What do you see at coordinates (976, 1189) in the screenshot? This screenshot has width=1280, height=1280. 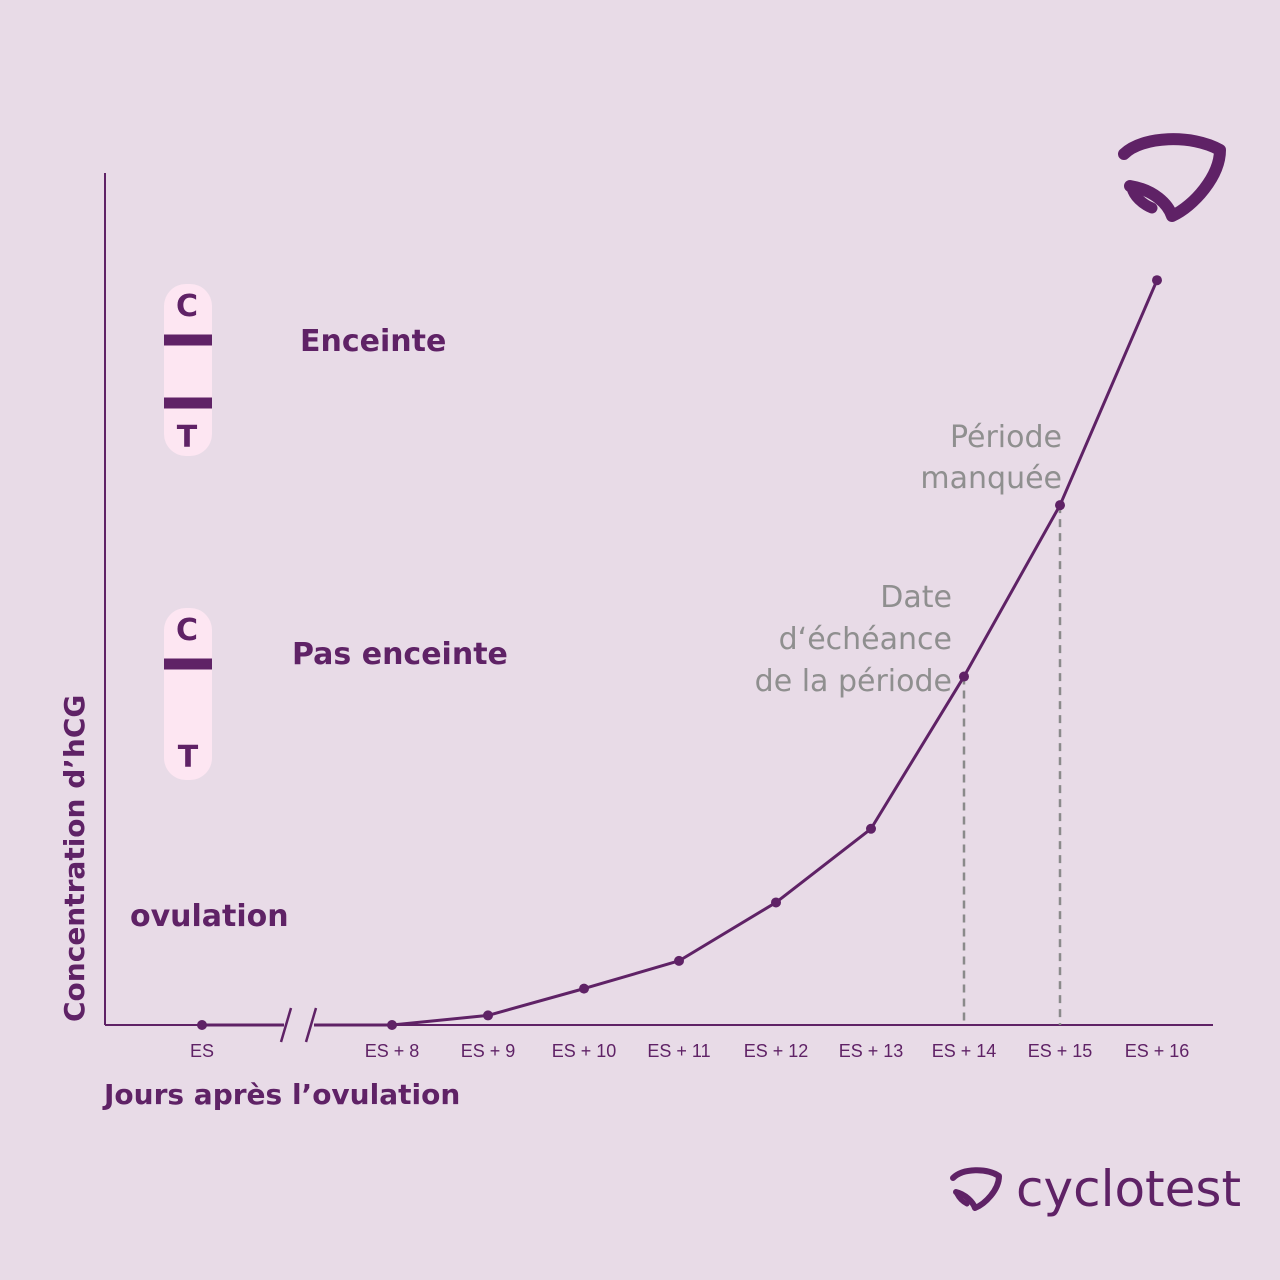 I see `brand-logo-icon` at bounding box center [976, 1189].